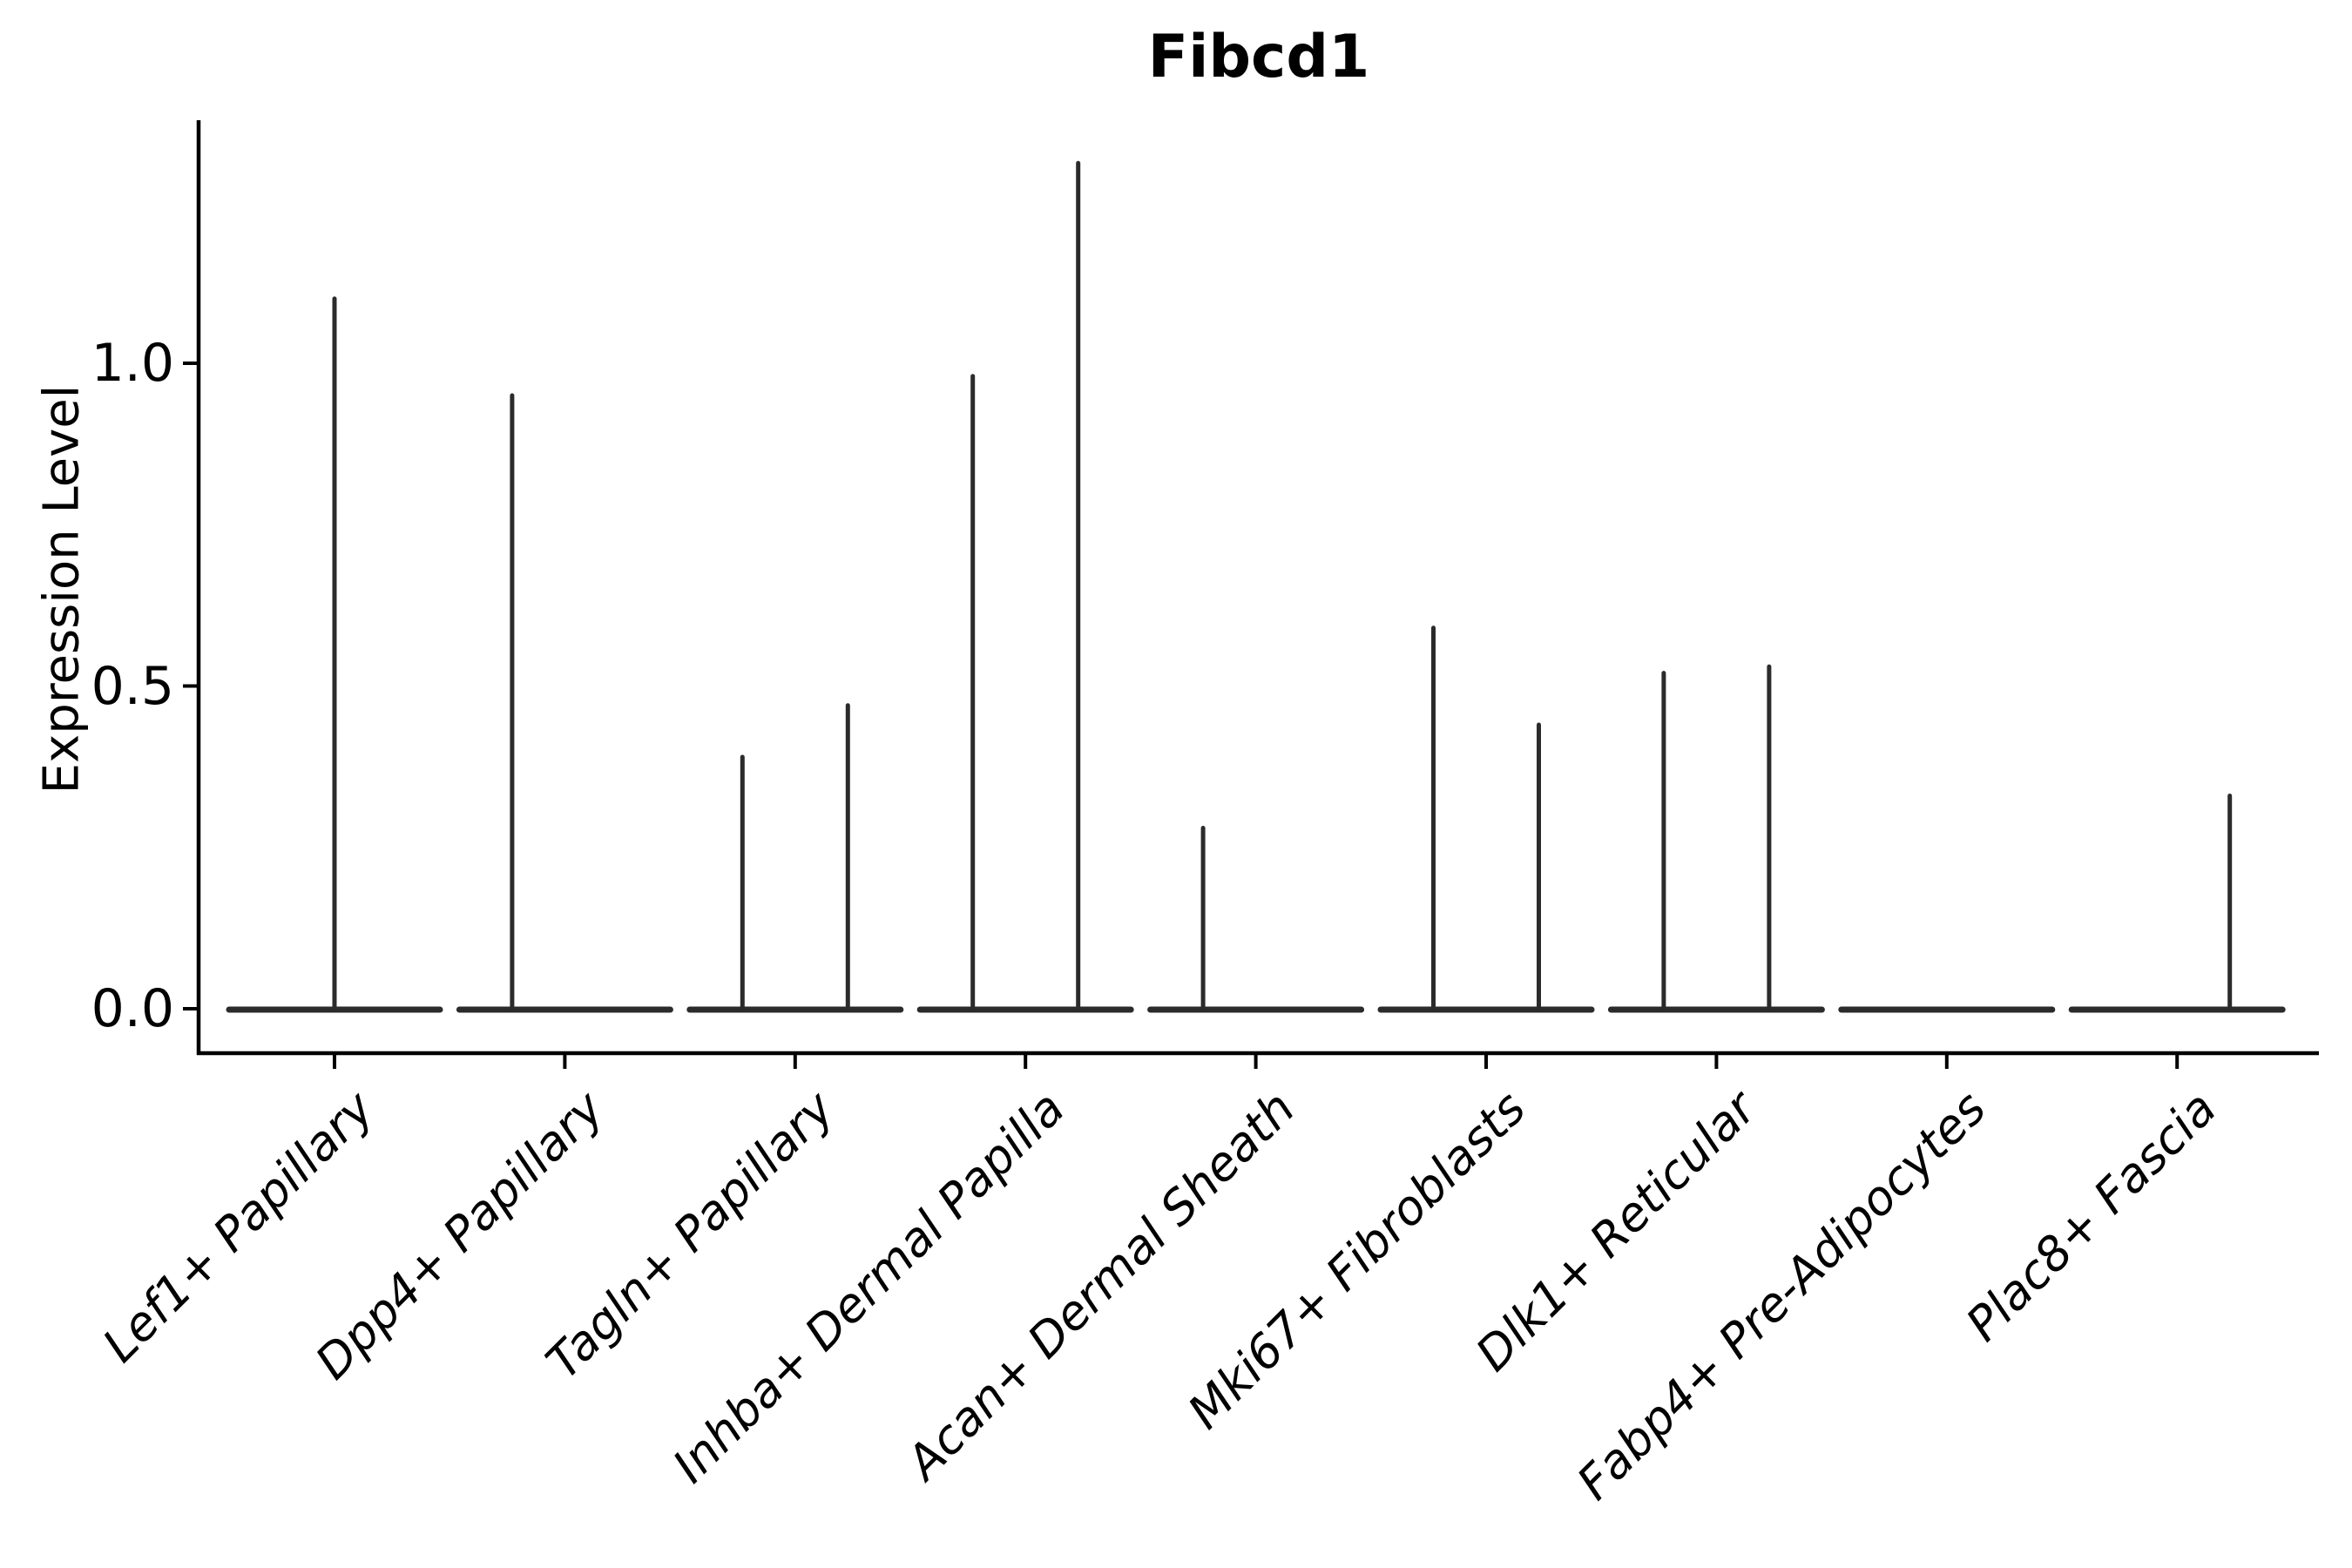 The height and width of the screenshot is (1568, 2352). I want to click on chart-title: Fibcd1, so click(1258, 57).